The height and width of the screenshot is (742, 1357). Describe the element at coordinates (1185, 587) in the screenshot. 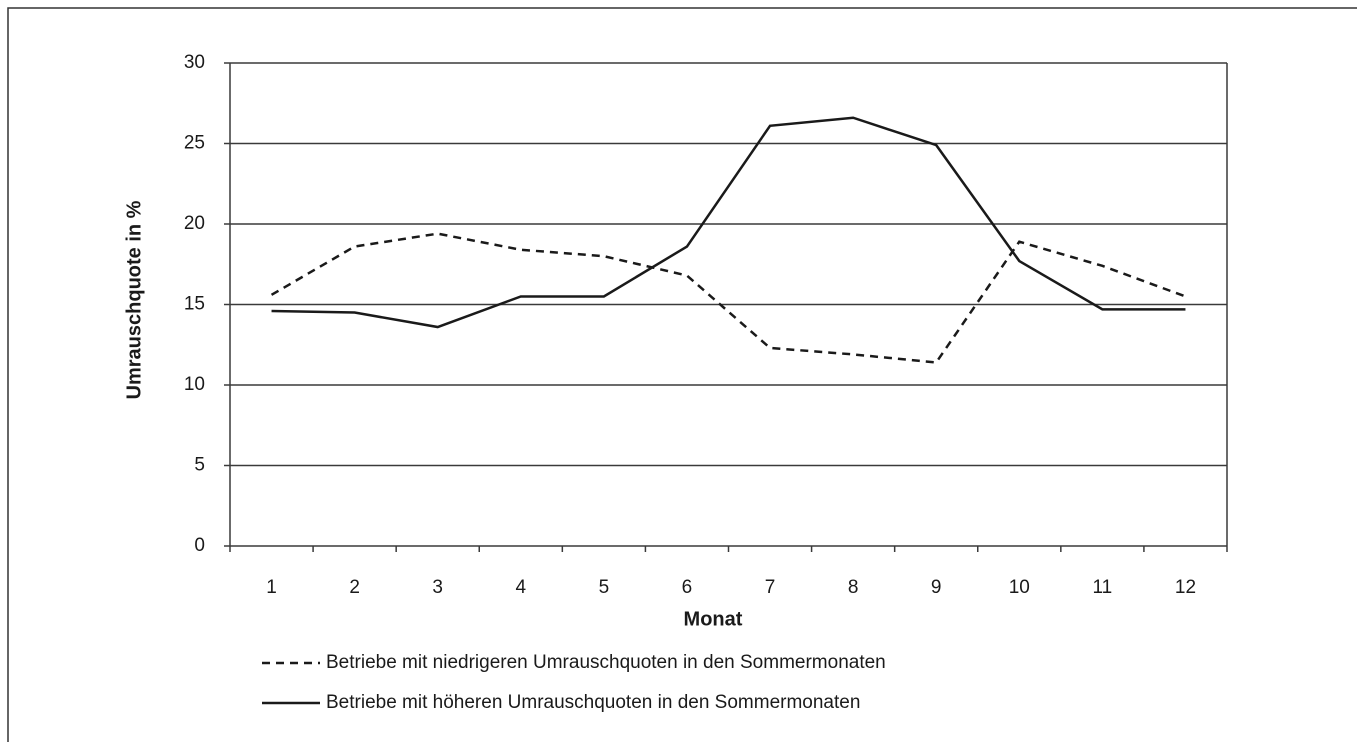

I see `x-tick-label: 12` at that location.